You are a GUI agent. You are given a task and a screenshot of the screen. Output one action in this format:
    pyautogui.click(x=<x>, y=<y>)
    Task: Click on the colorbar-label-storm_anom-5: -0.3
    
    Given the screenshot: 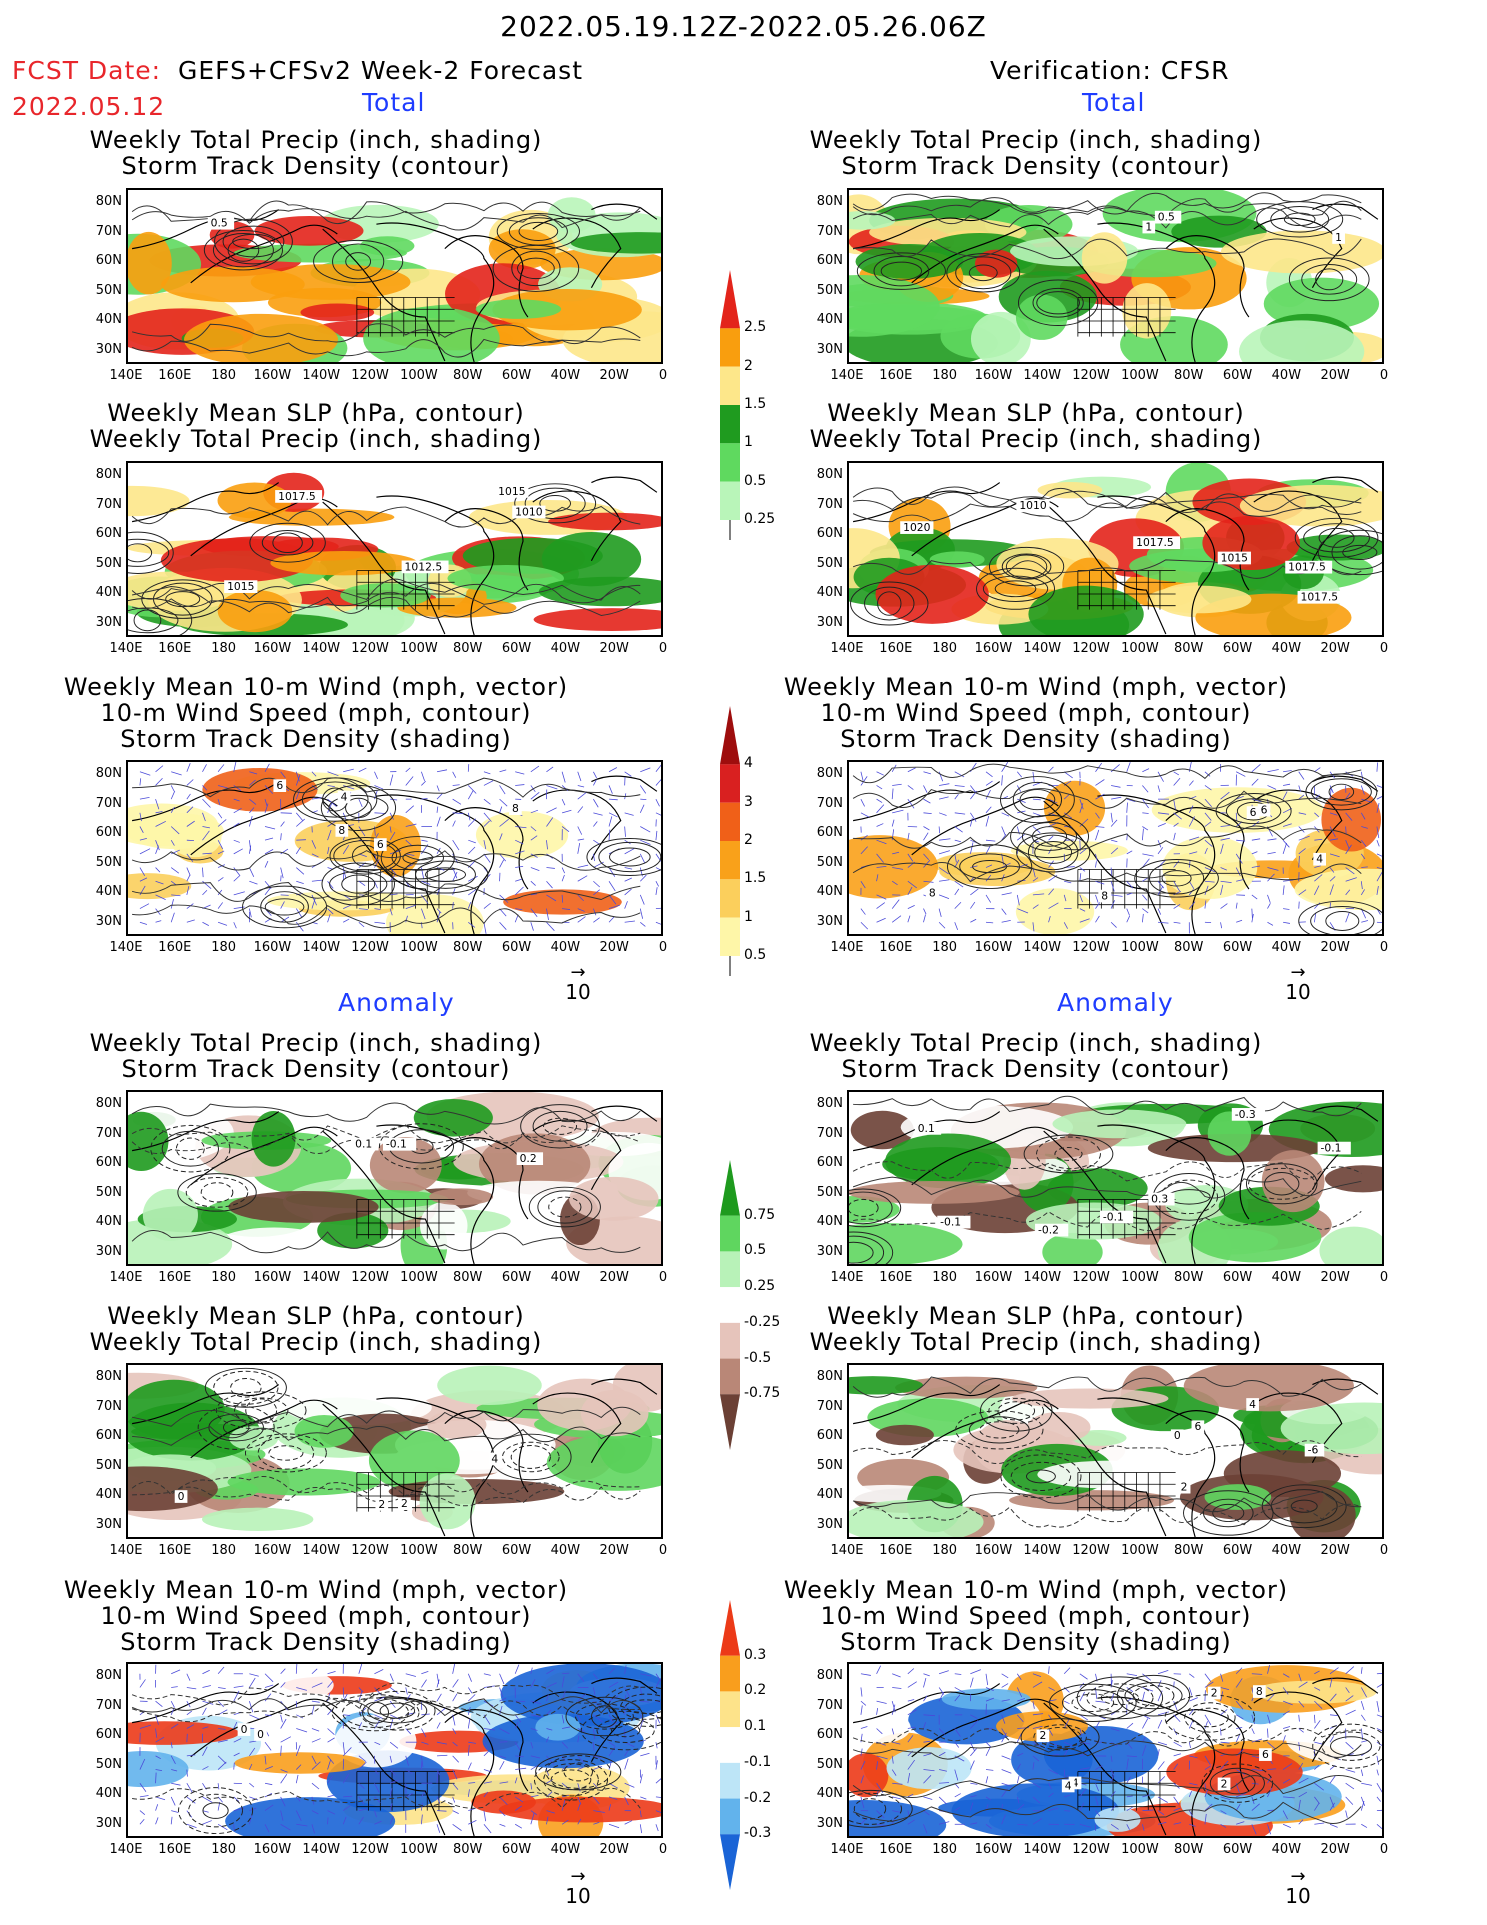 What is the action you would take?
    pyautogui.click(x=758, y=1833)
    